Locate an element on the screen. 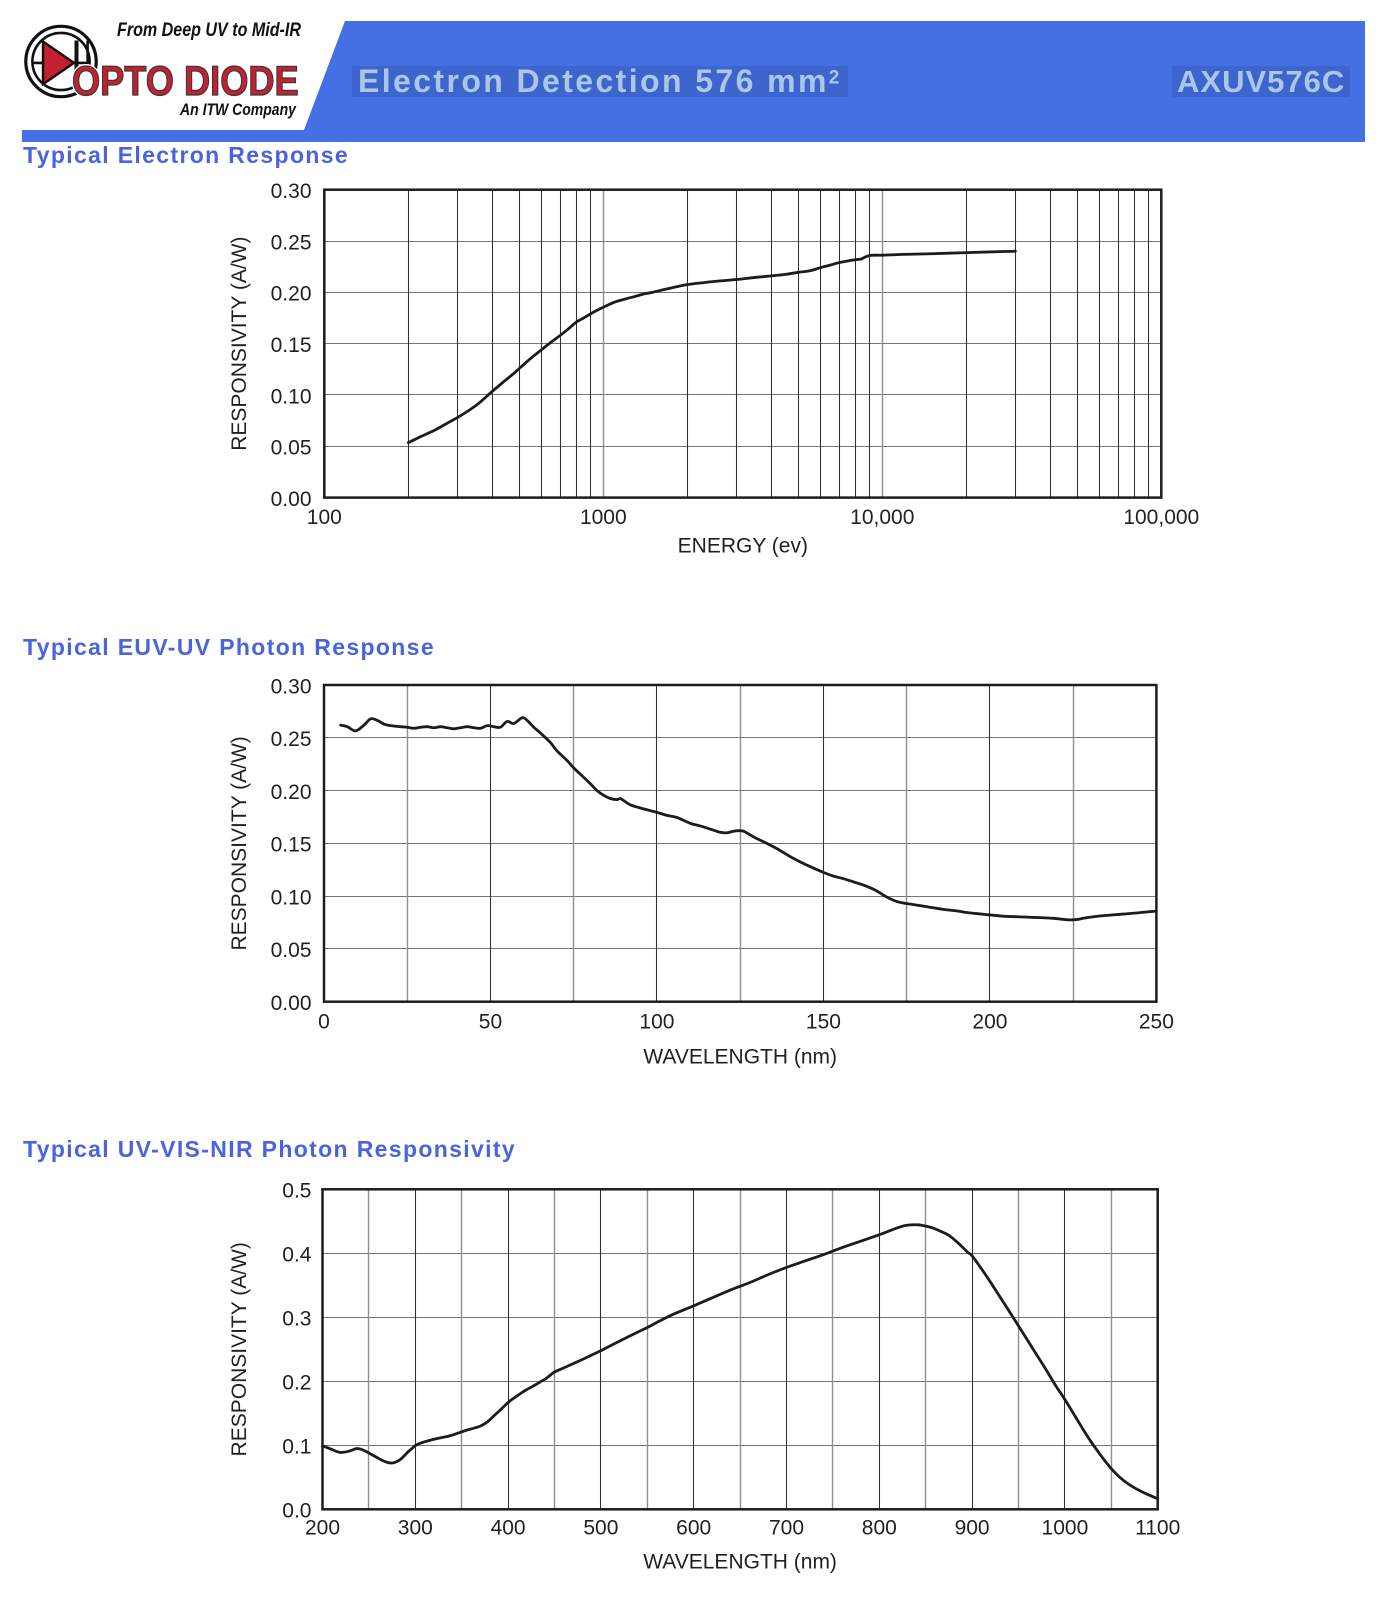 Image resolution: width=1378 pixels, height=1605 pixels. brand-wordmark: OPTO DIODE is located at coordinates (185, 80).